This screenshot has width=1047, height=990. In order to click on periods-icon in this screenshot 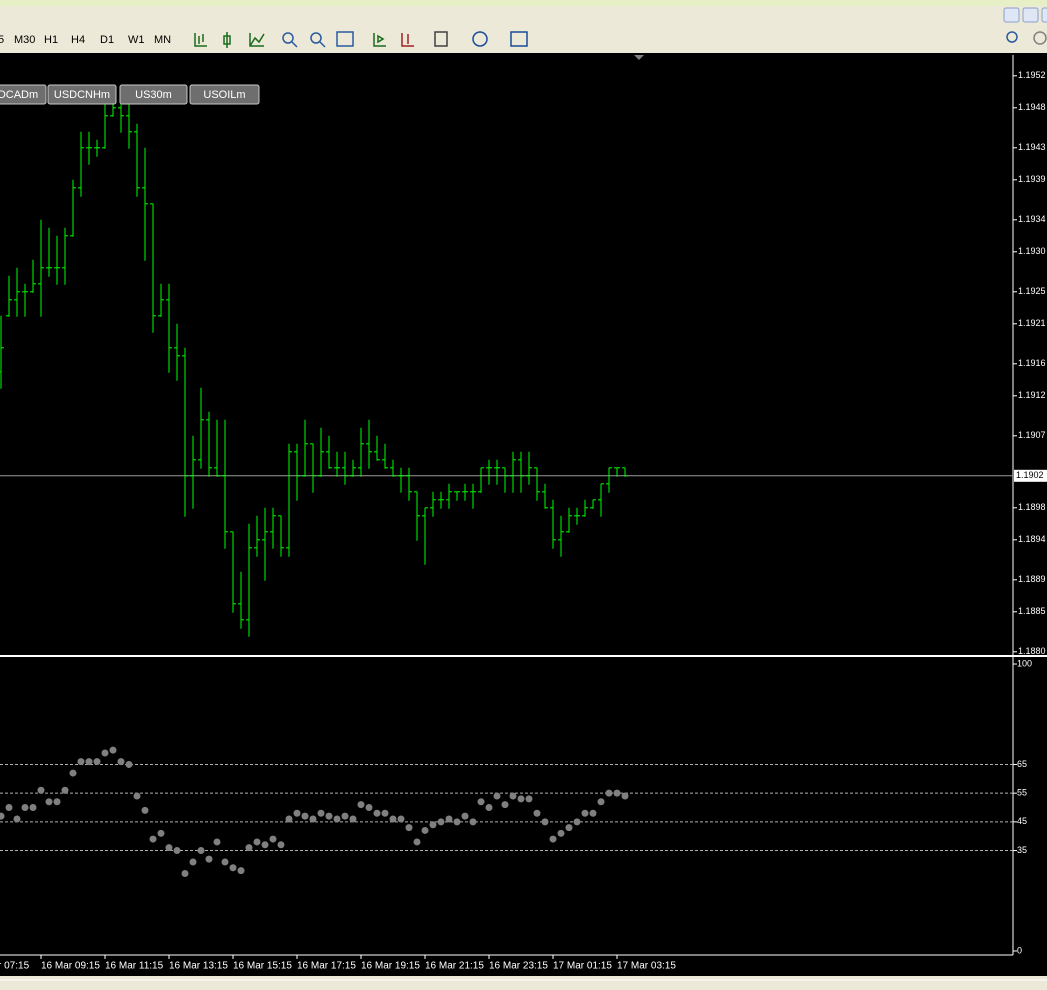, I will do `click(480, 39)`.